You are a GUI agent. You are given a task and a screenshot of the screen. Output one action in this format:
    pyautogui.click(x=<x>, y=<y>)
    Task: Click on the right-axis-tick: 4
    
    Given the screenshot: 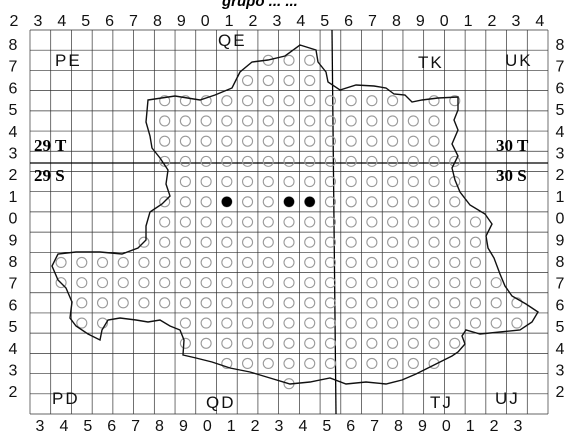 What is the action you would take?
    pyautogui.click(x=560, y=132)
    